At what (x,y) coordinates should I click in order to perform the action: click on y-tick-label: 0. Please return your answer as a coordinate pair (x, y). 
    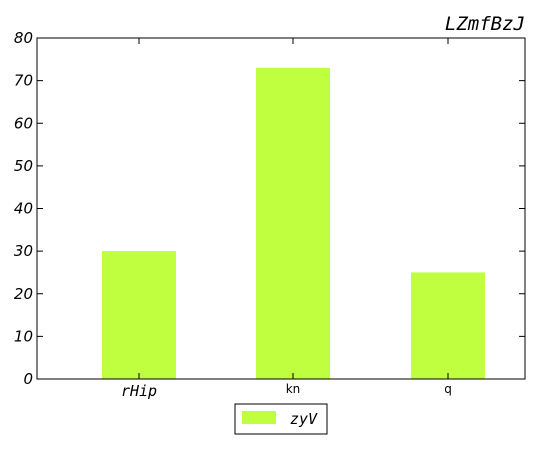
    Looking at the image, I should click on (28, 379).